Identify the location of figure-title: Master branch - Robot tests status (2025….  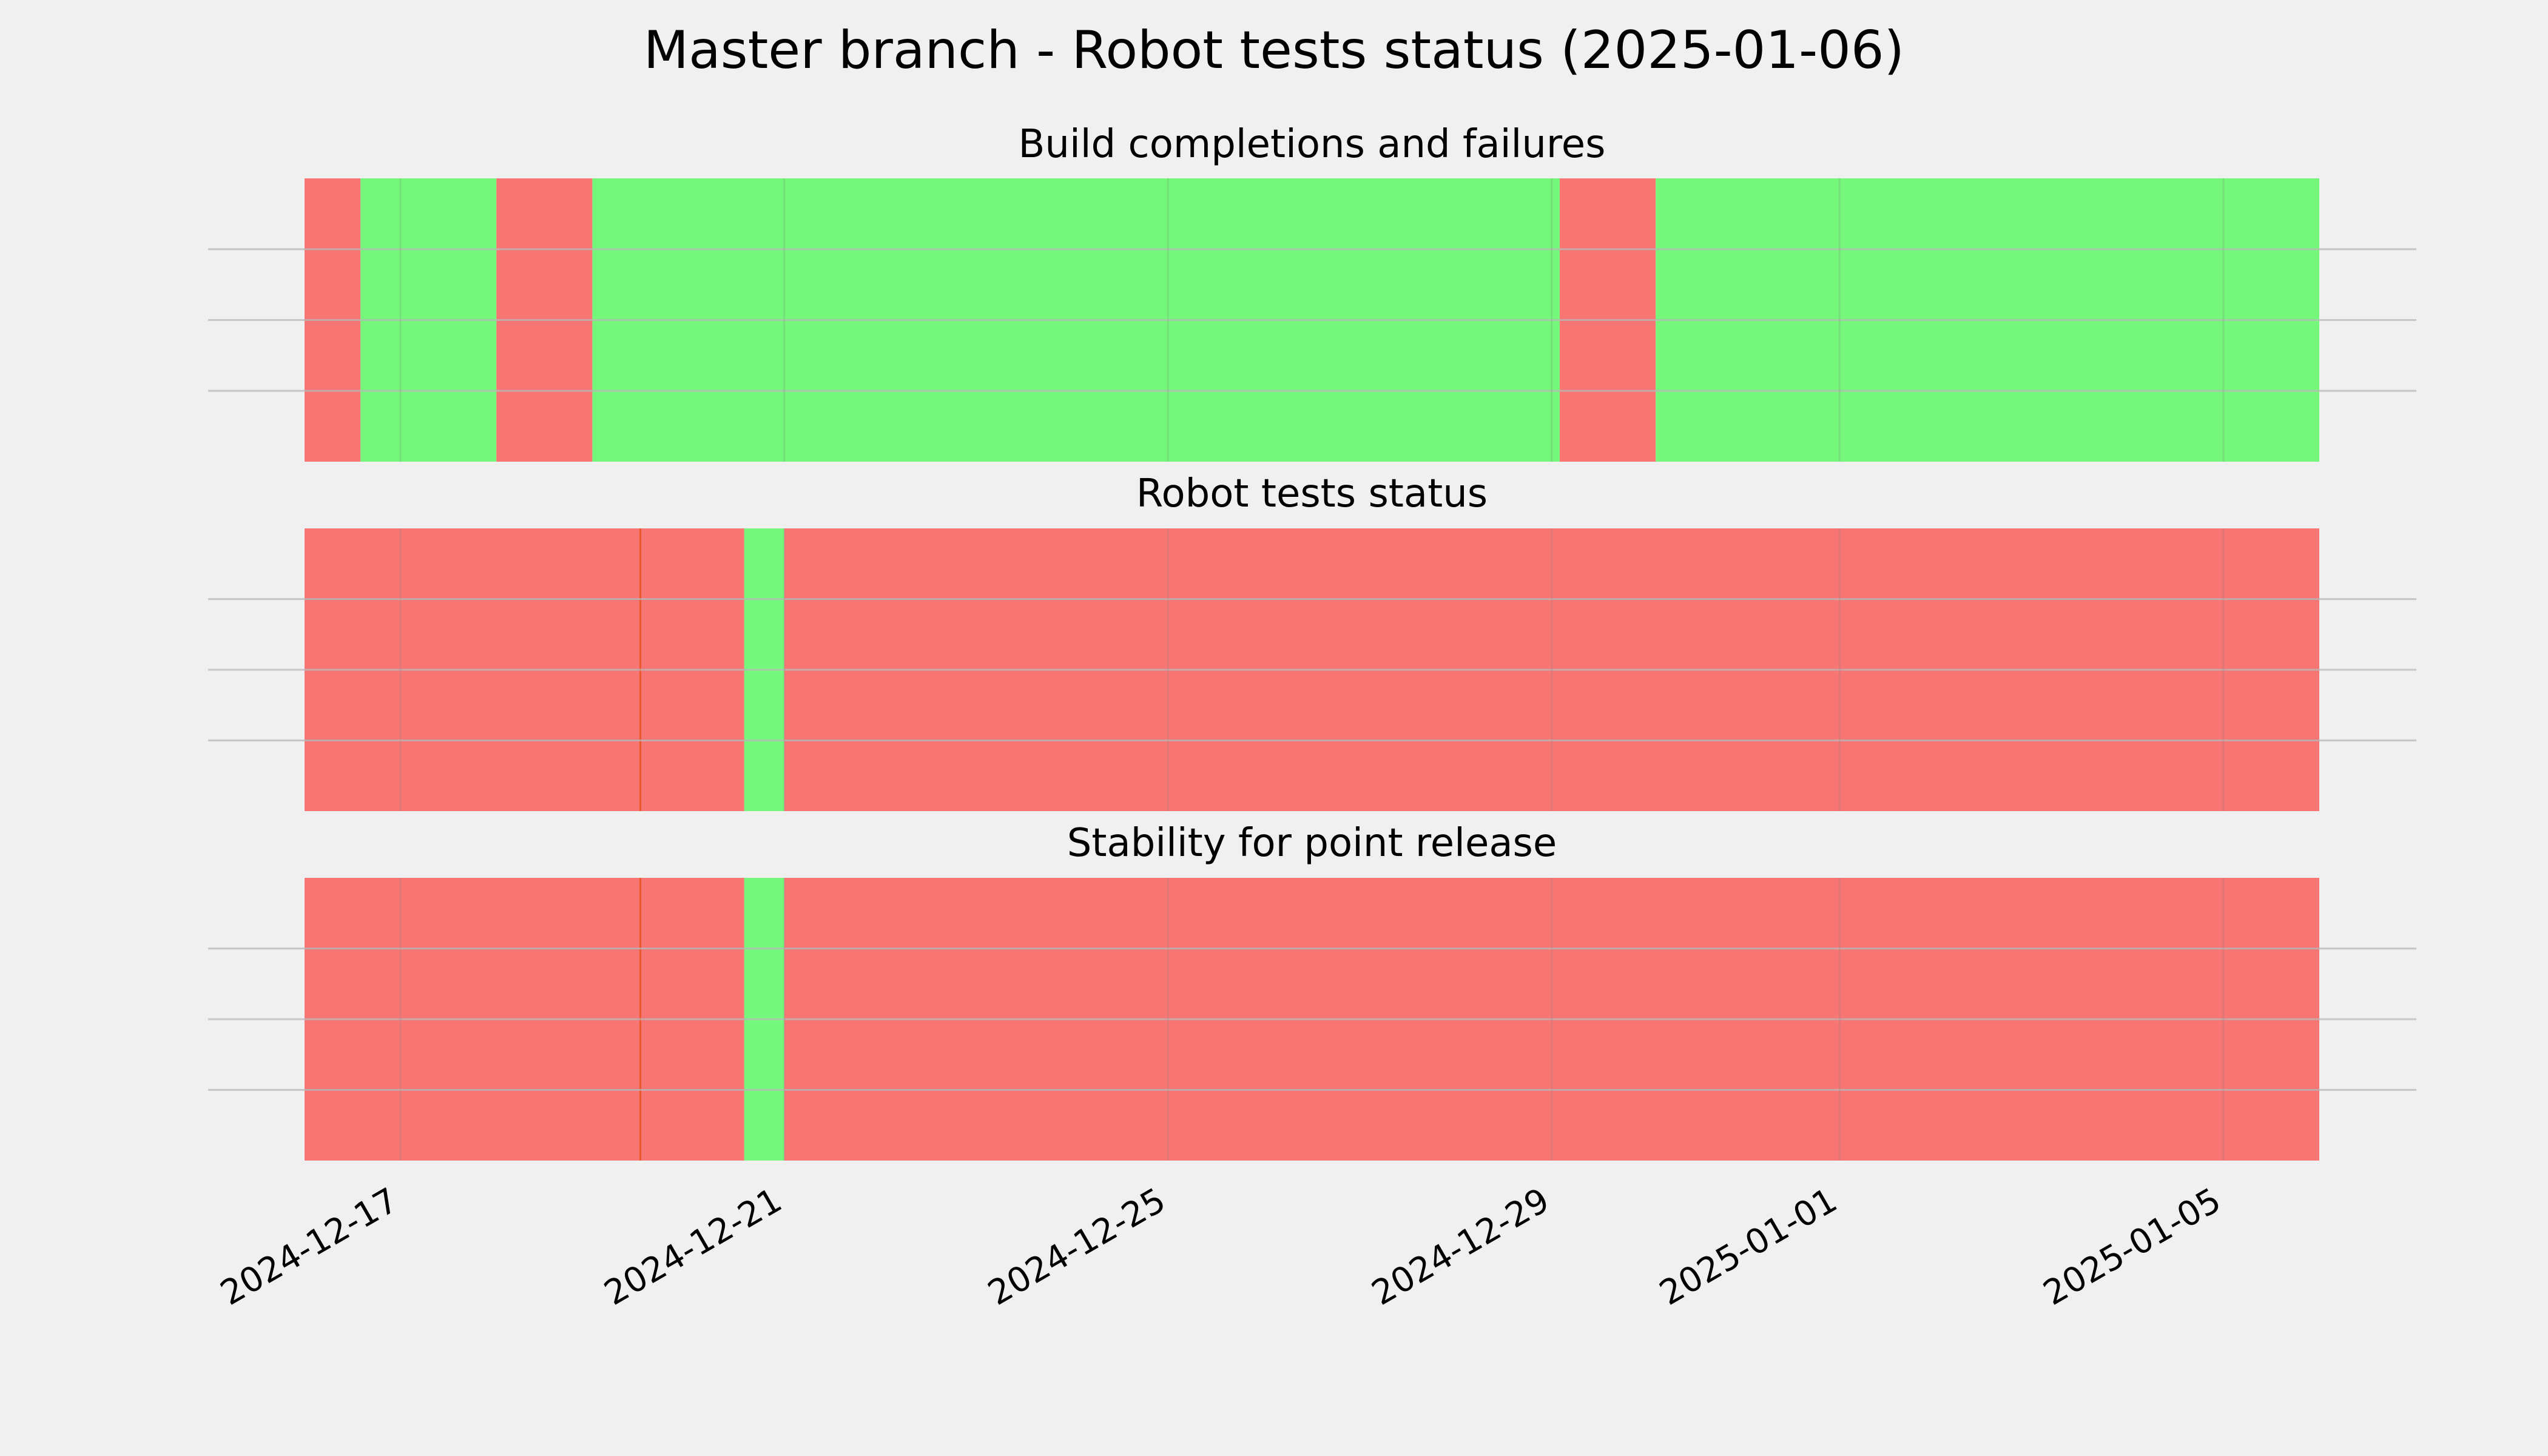
(1274, 50).